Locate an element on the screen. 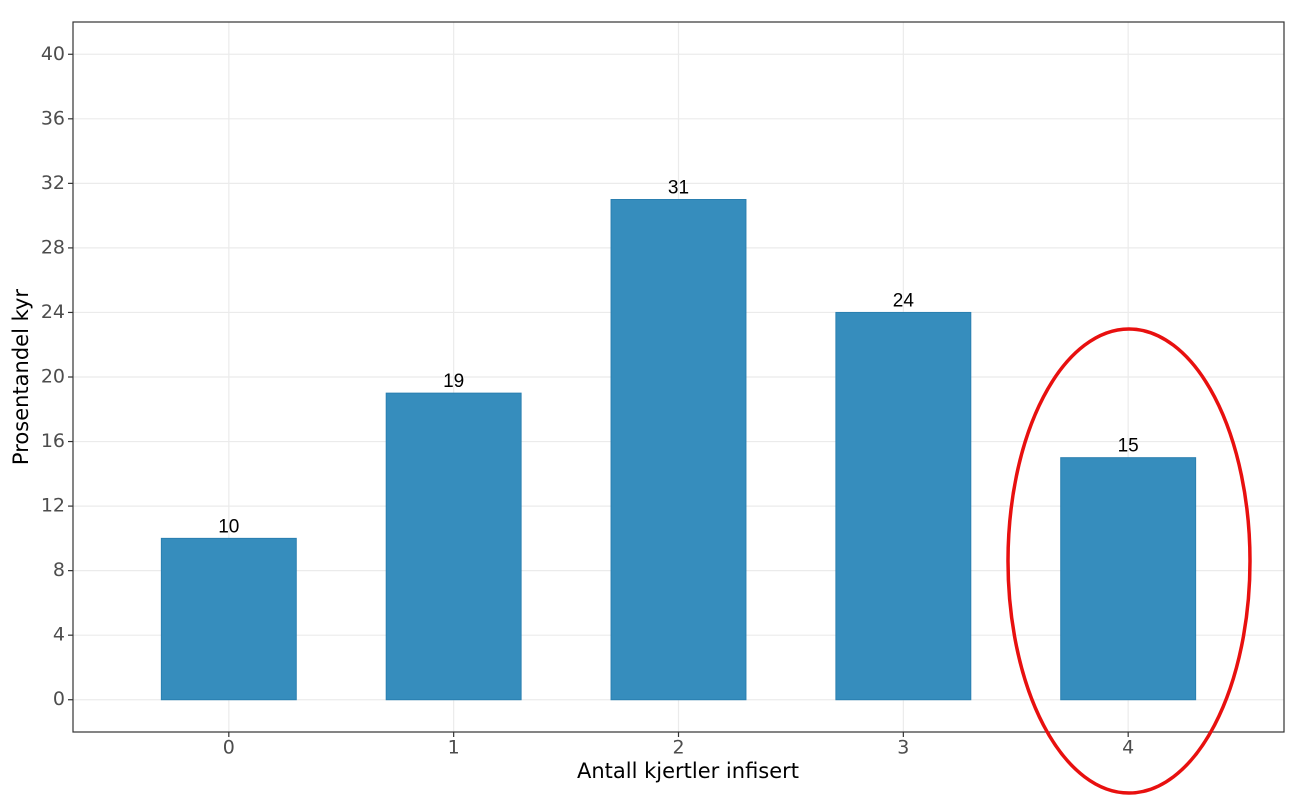 This screenshot has height=800, width=1300. y-axis-title: Prosentandel kyr is located at coordinates (21, 377).